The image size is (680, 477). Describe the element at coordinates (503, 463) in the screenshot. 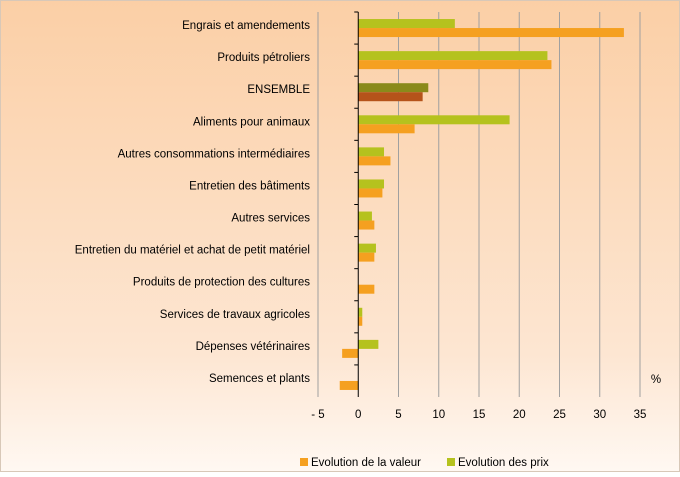

I see `legend-label: Evolution des prix` at that location.